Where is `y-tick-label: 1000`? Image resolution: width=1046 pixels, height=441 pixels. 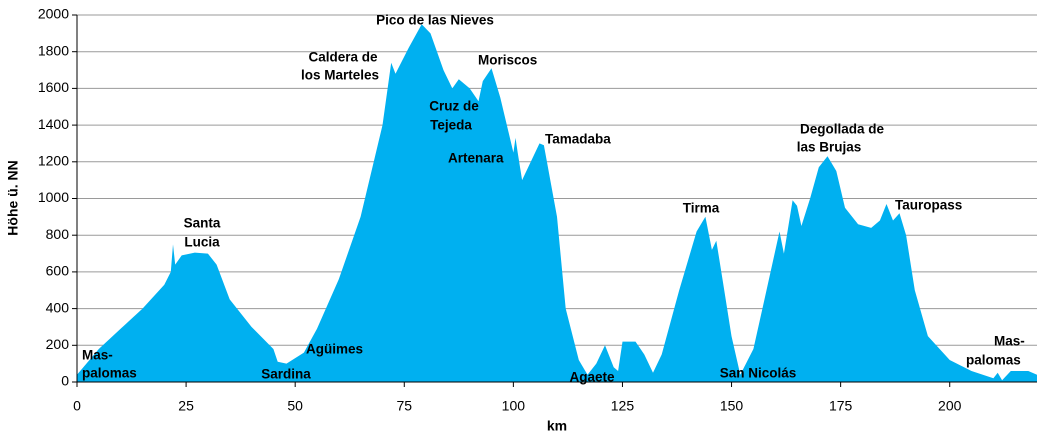
y-tick-label: 1000 is located at coordinates (53, 197).